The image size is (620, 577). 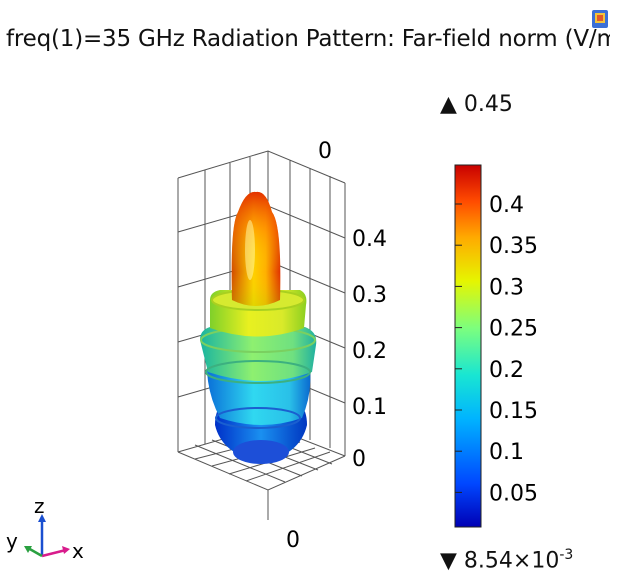 I want to click on axis-triad: z y x, so click(x=45, y=530).